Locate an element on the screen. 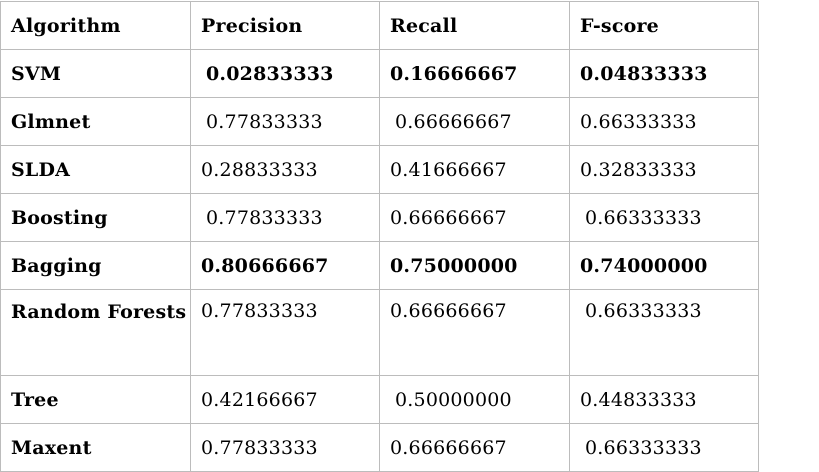 This screenshot has height=472, width=819. table-row: SLDA 0.28833333 0.41666667 0.32833333 is located at coordinates (379, 169).